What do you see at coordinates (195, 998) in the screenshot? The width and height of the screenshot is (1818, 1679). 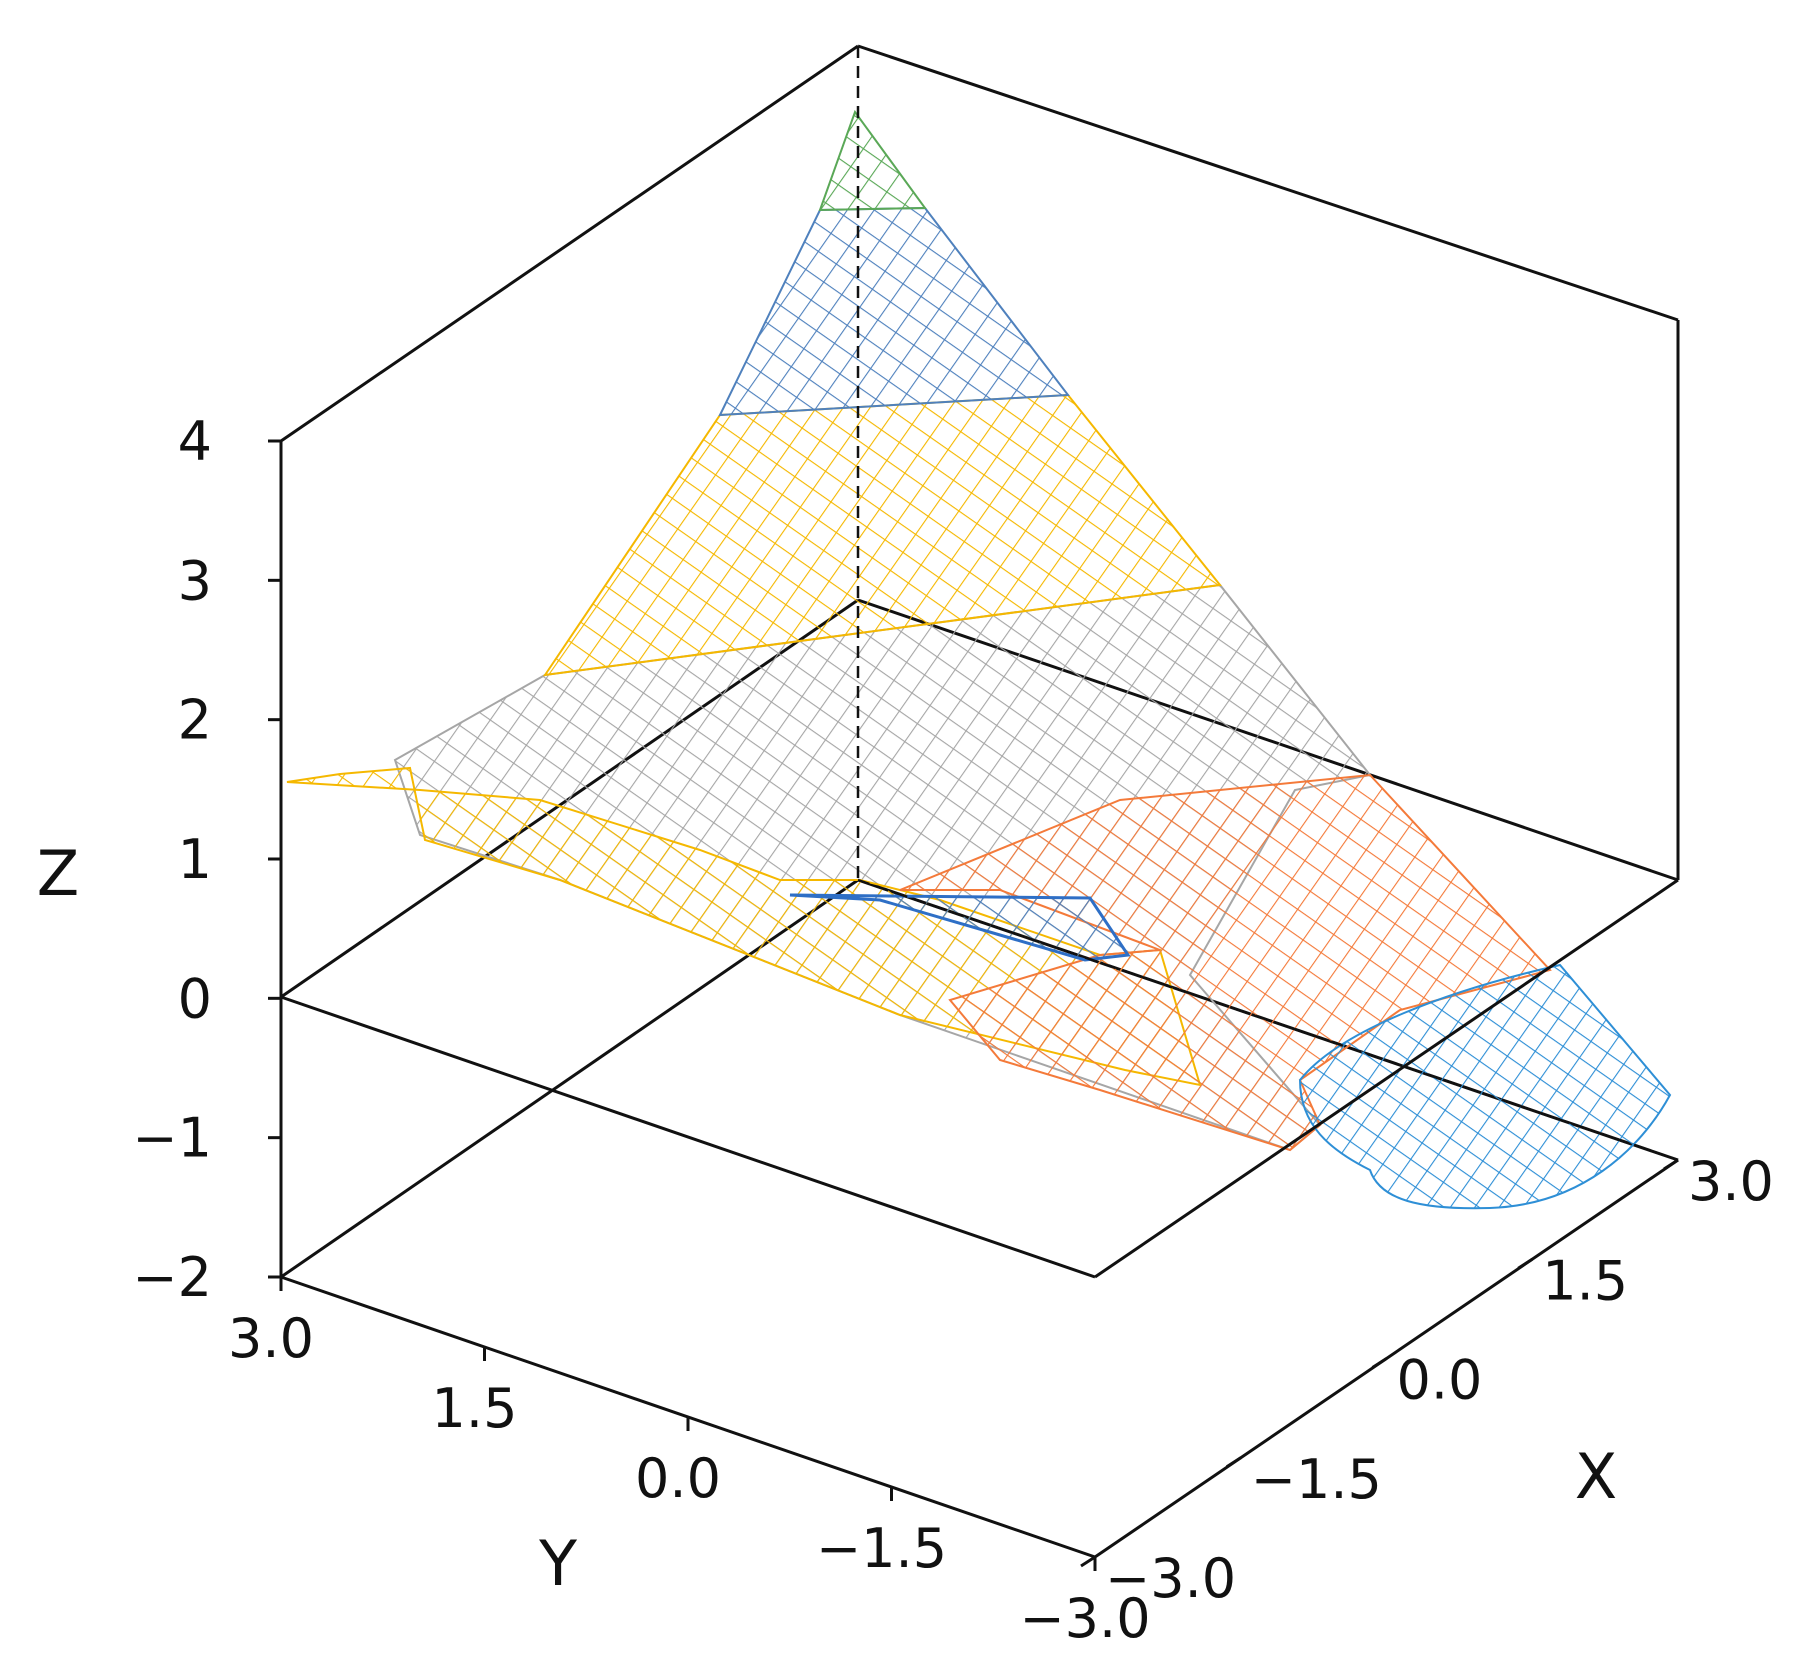 I see `z-tick-label: 0` at bounding box center [195, 998].